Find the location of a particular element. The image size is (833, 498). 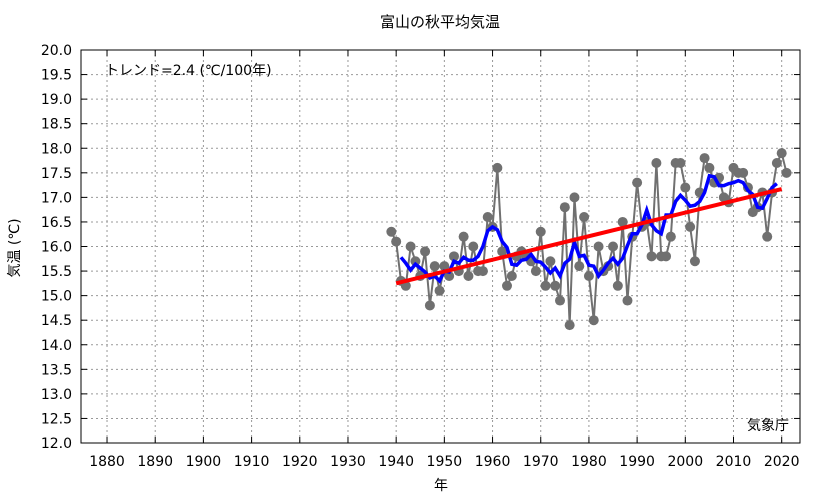

x-tick-label: 1880 is located at coordinates (107, 462).